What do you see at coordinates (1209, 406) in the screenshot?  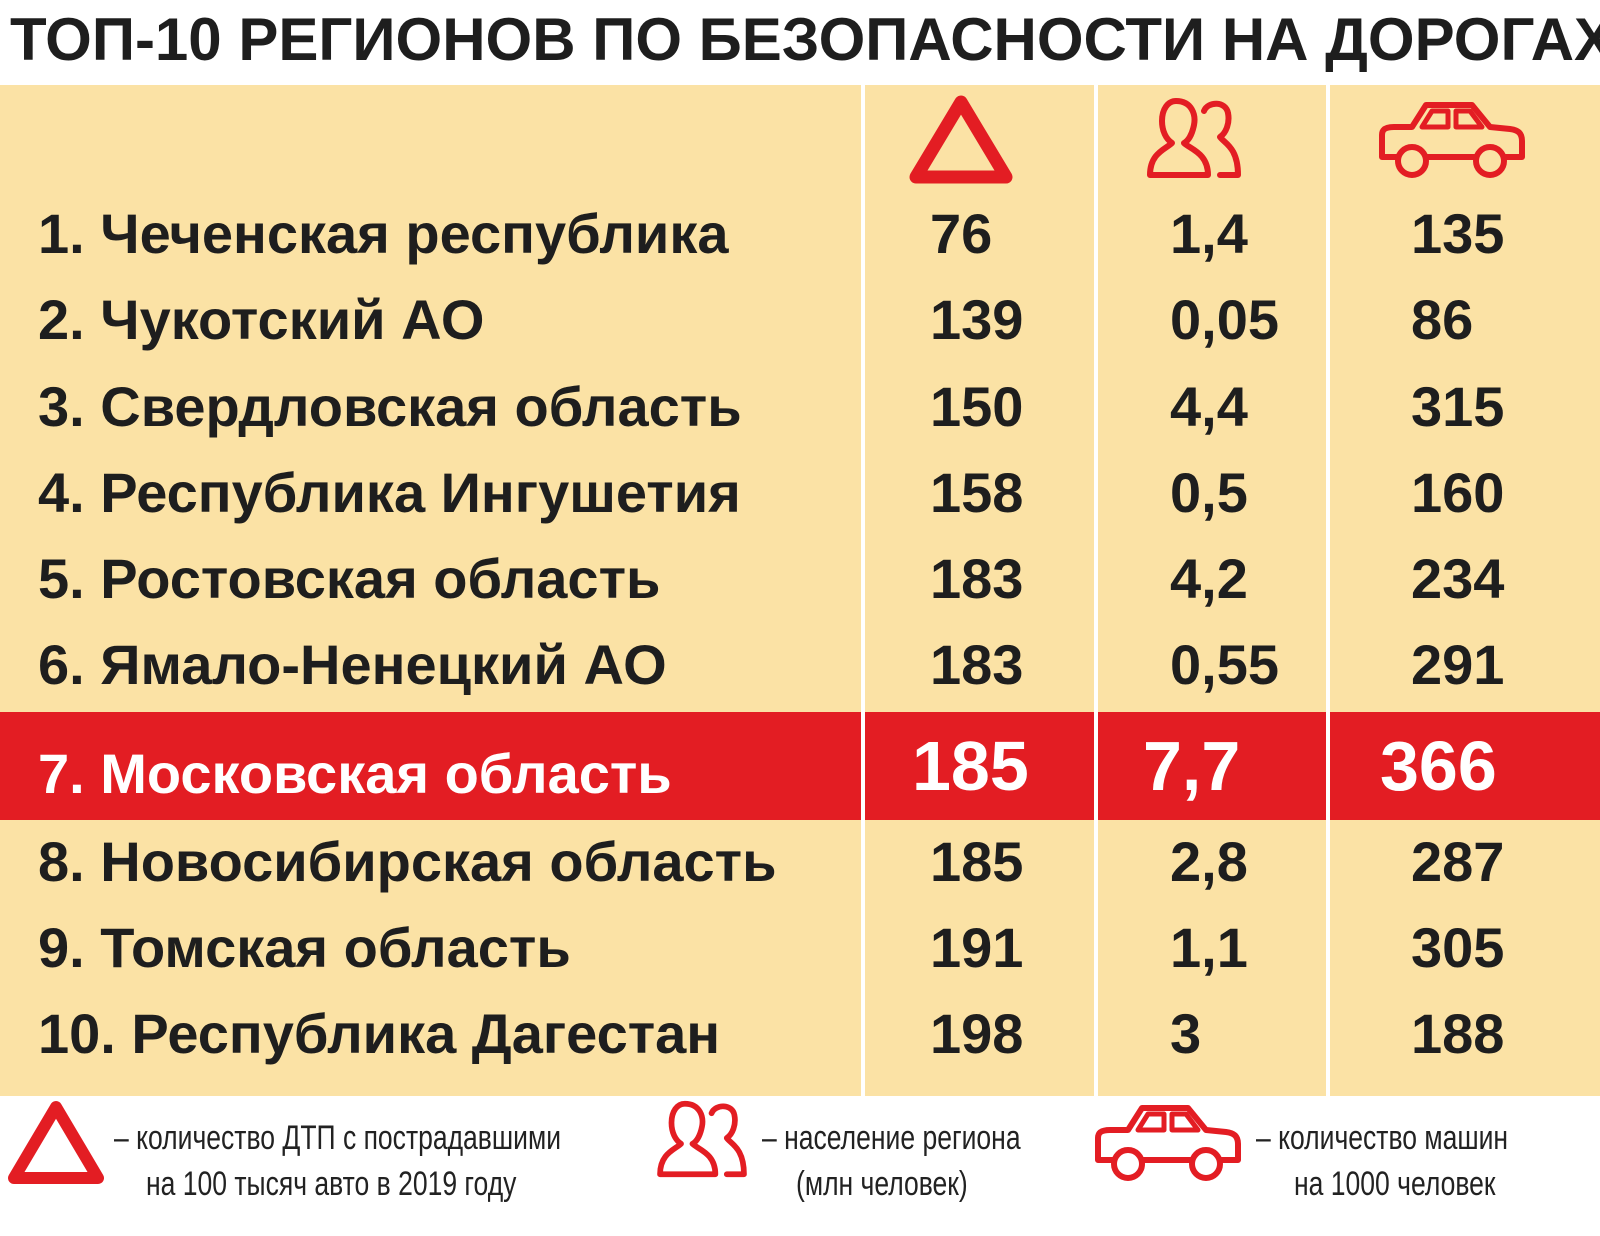 I see `population-value: 4,4` at bounding box center [1209, 406].